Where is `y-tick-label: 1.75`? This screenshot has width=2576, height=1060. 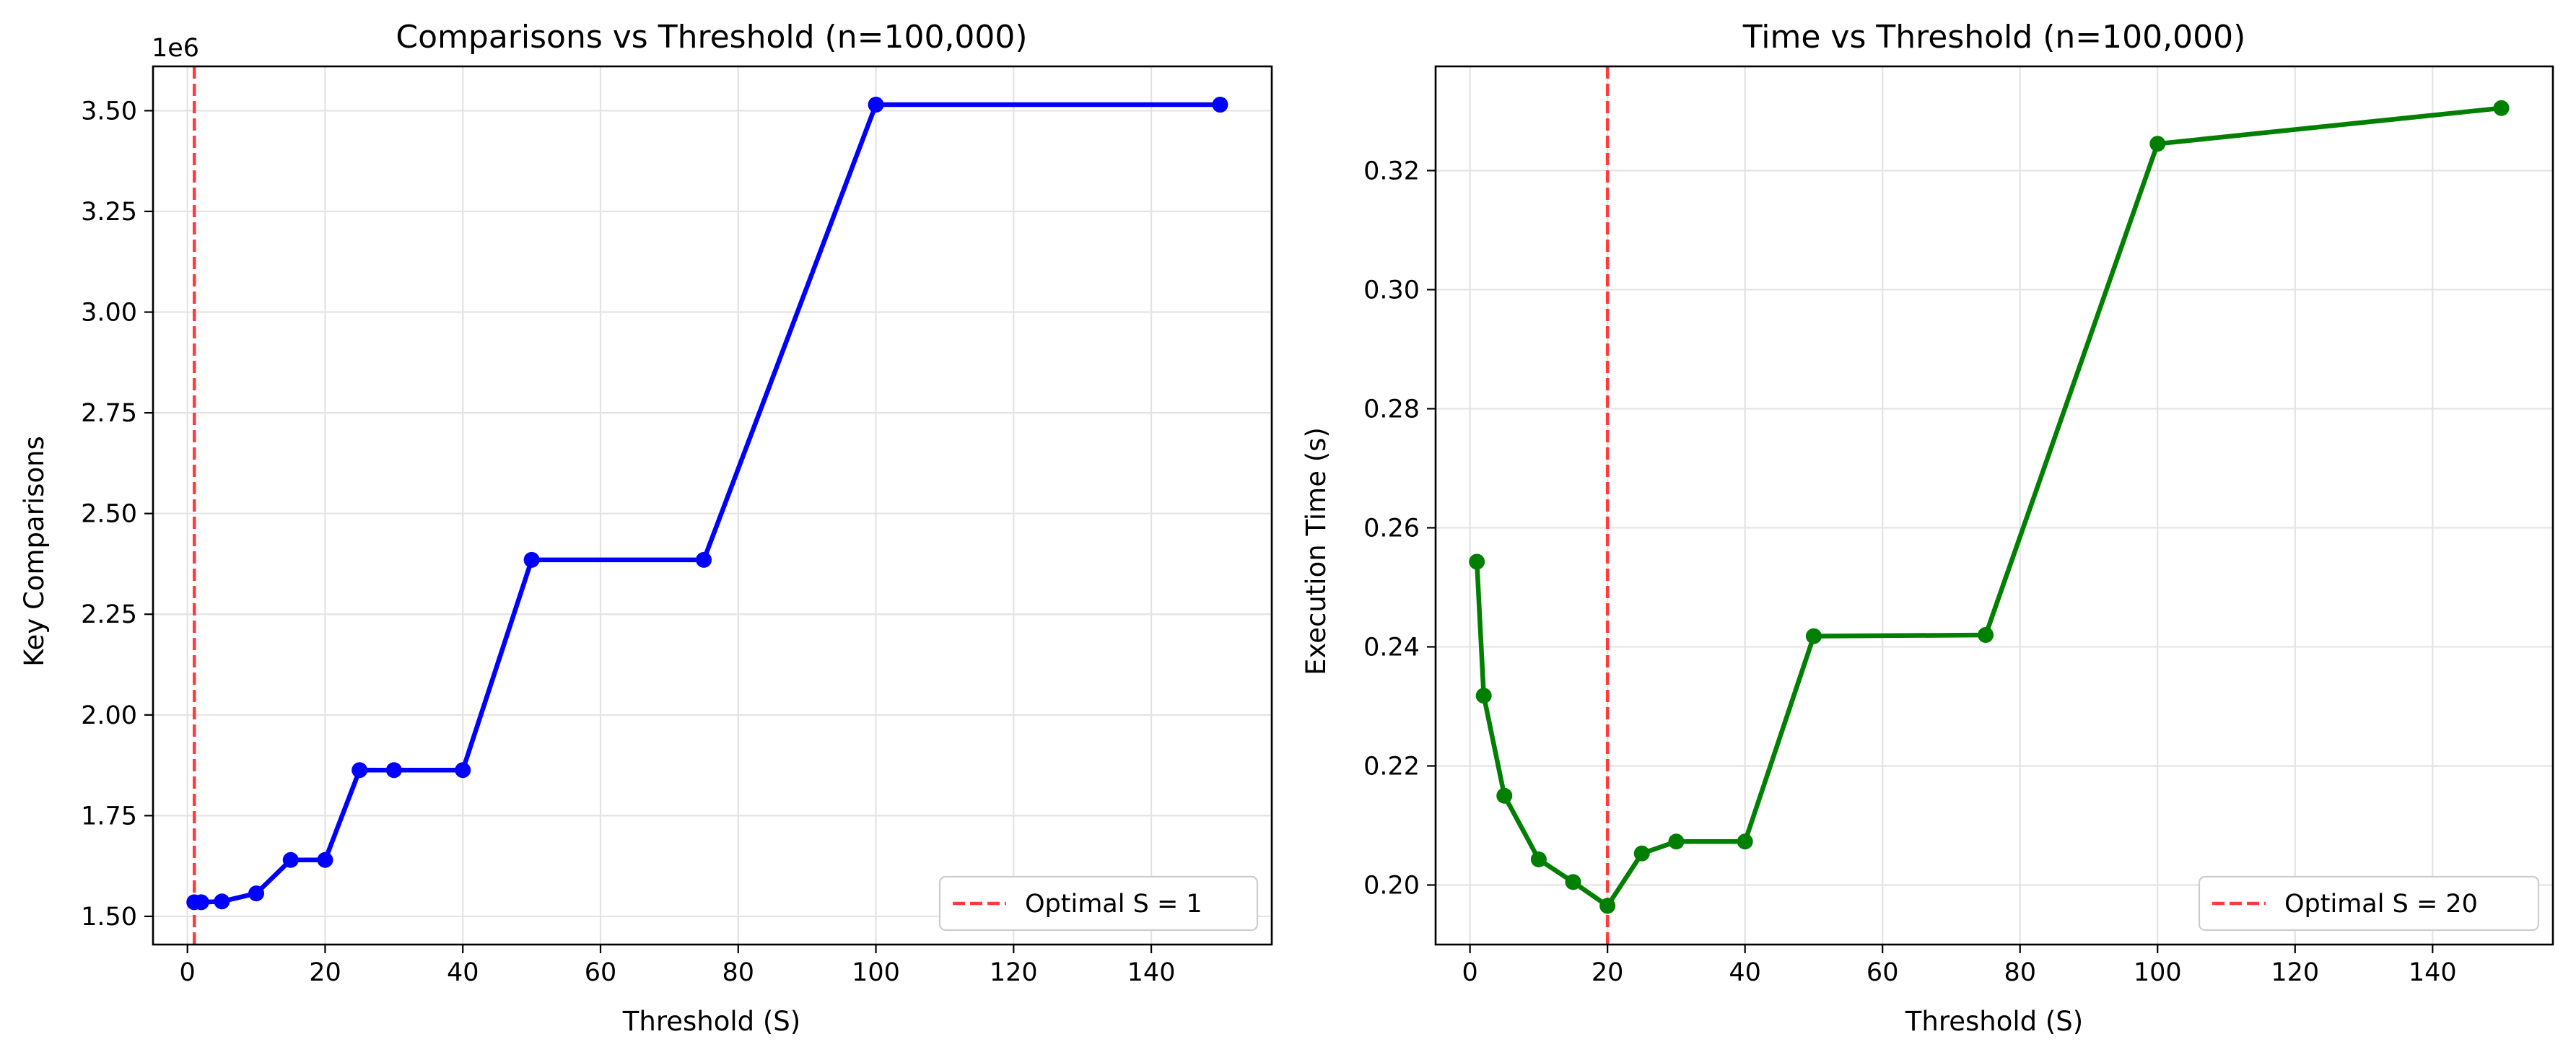 y-tick-label: 1.75 is located at coordinates (109, 816).